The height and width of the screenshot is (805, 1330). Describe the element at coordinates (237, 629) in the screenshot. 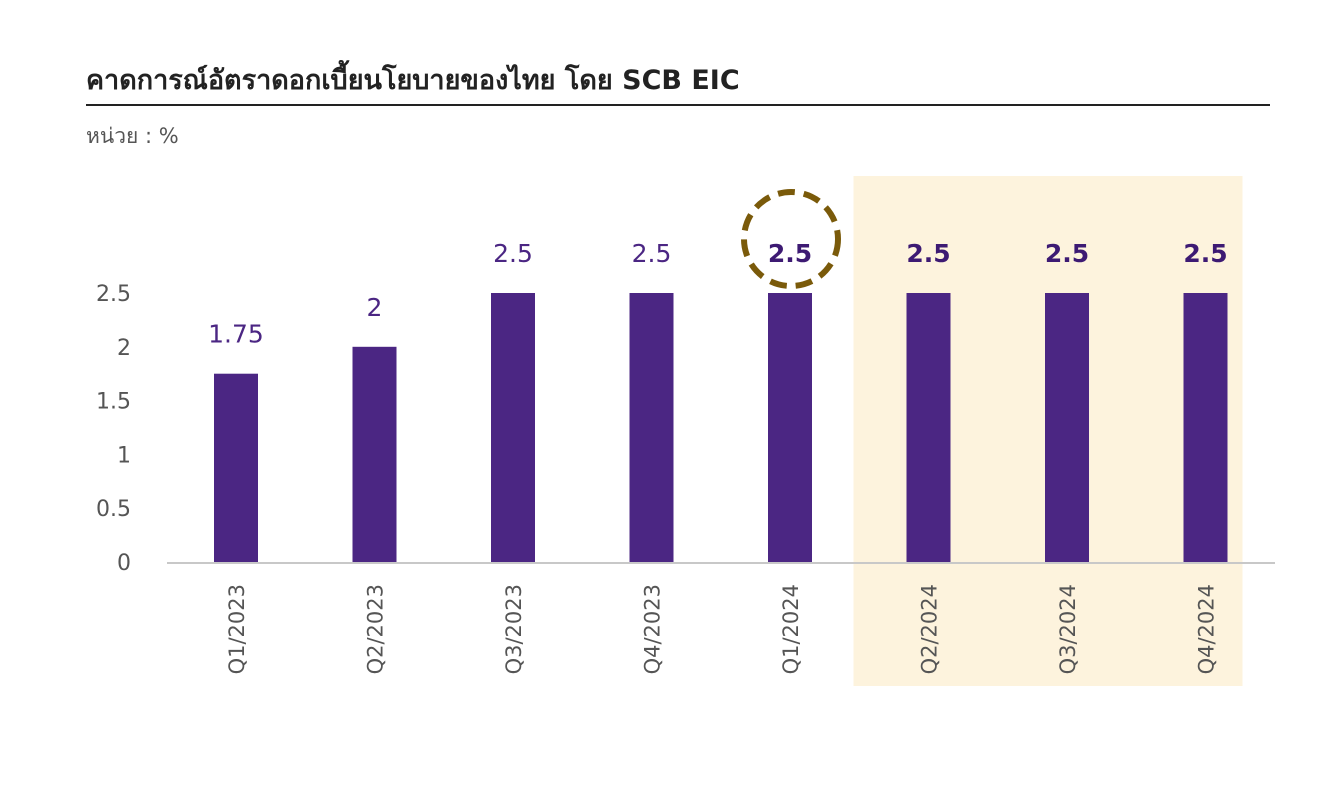

I see `x-category-label: Q1/2023` at that location.